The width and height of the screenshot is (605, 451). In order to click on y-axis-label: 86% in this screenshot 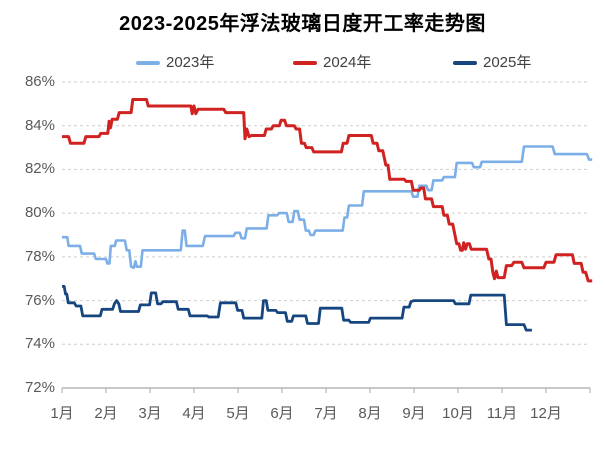, I will do `click(39, 81)`.